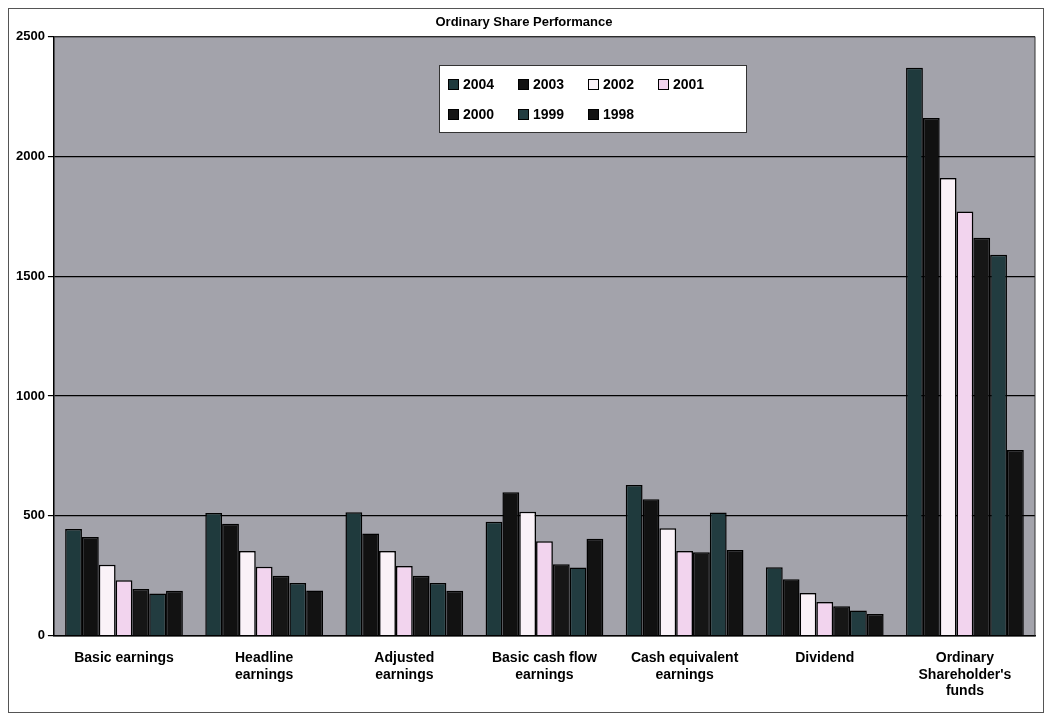  I want to click on y-tick-label: 0, so click(41, 635).